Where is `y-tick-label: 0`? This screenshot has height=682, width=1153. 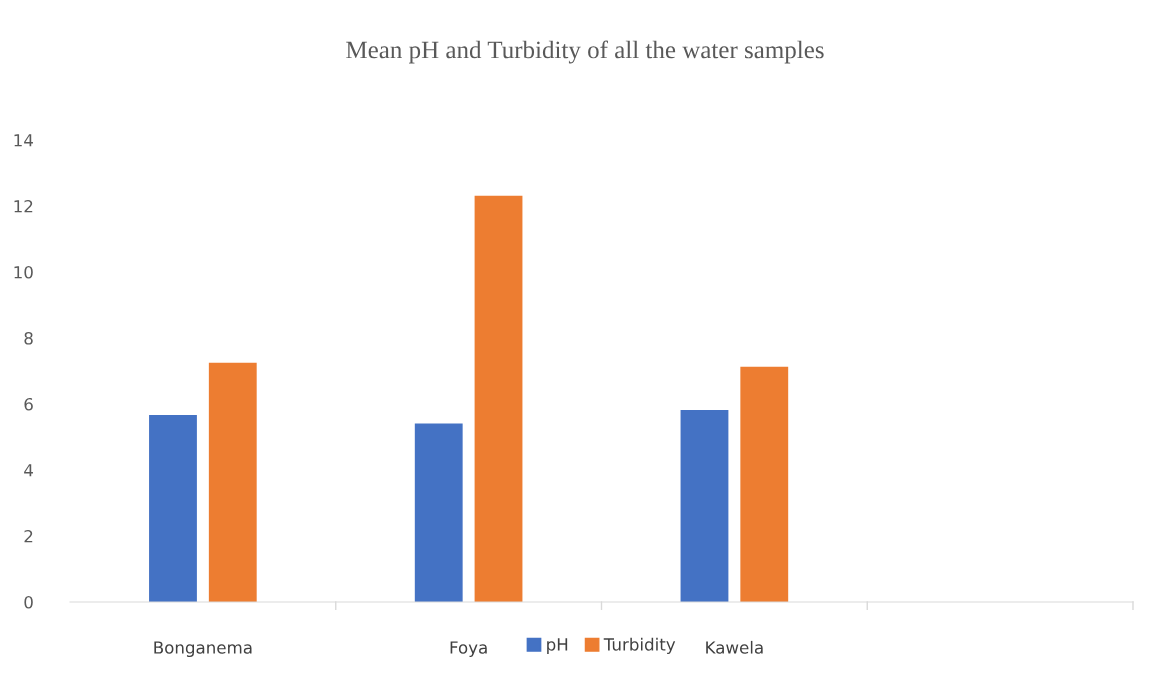 y-tick-label: 0 is located at coordinates (28, 602).